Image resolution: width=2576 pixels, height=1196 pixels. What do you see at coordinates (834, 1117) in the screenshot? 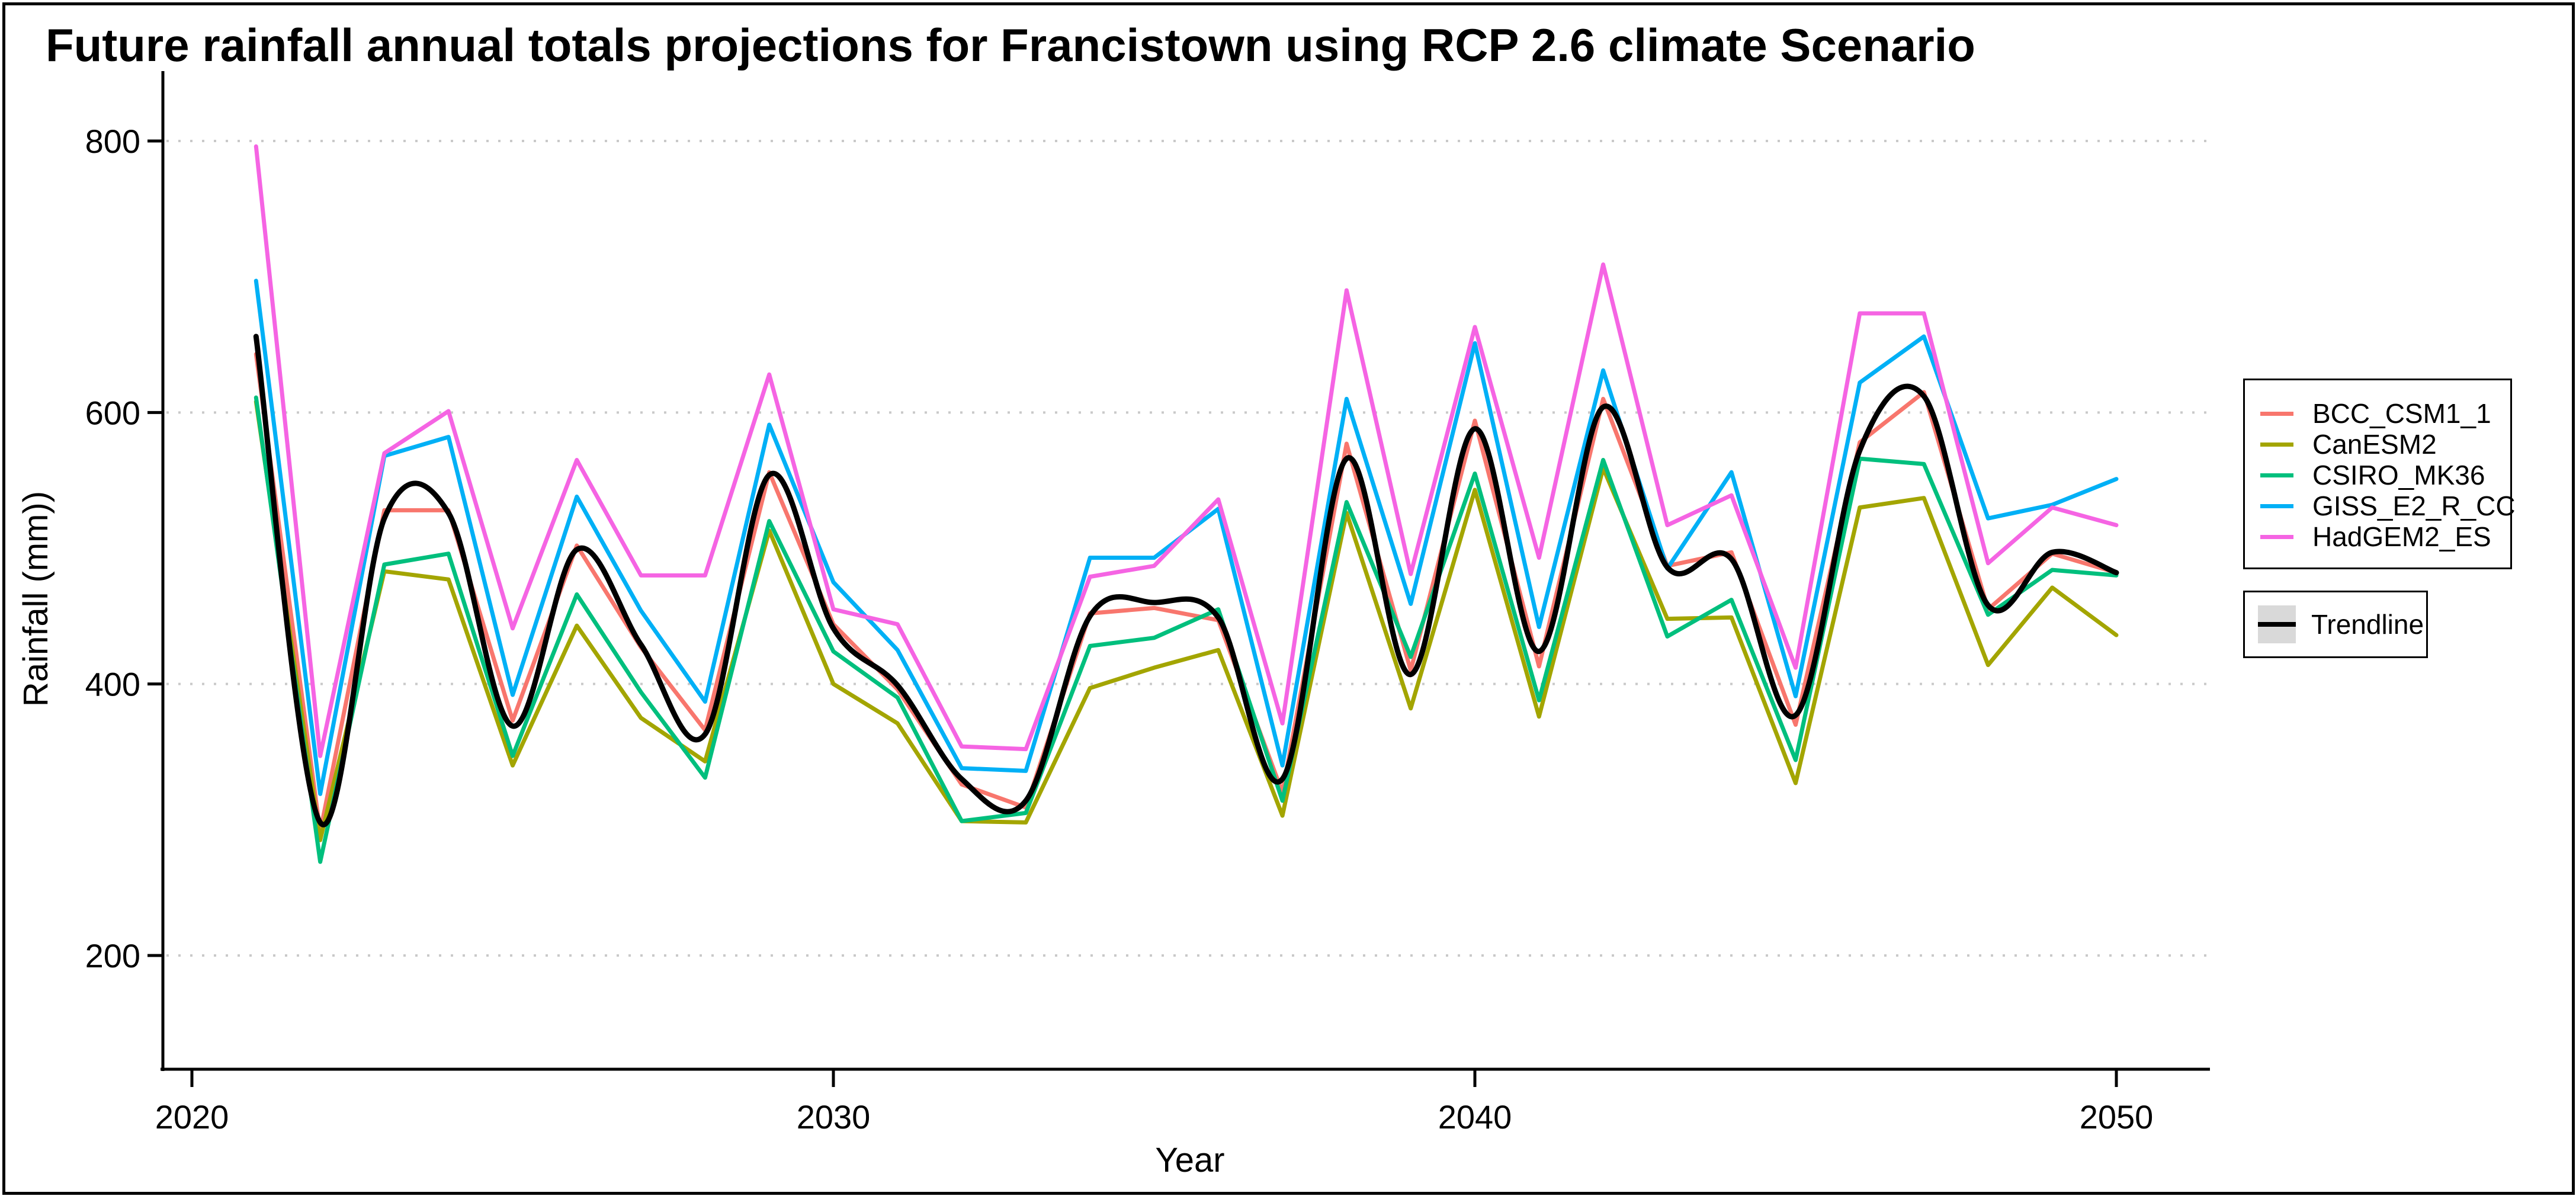
I see `x-tick-label-2030: 2030` at bounding box center [834, 1117].